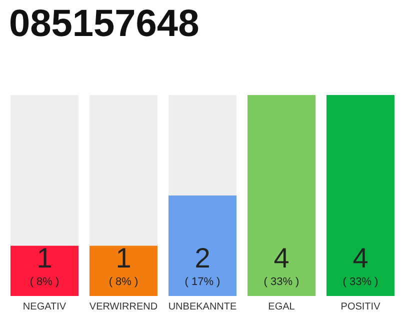  I want to click on data-label: 2 ( 17% ), so click(202, 265).